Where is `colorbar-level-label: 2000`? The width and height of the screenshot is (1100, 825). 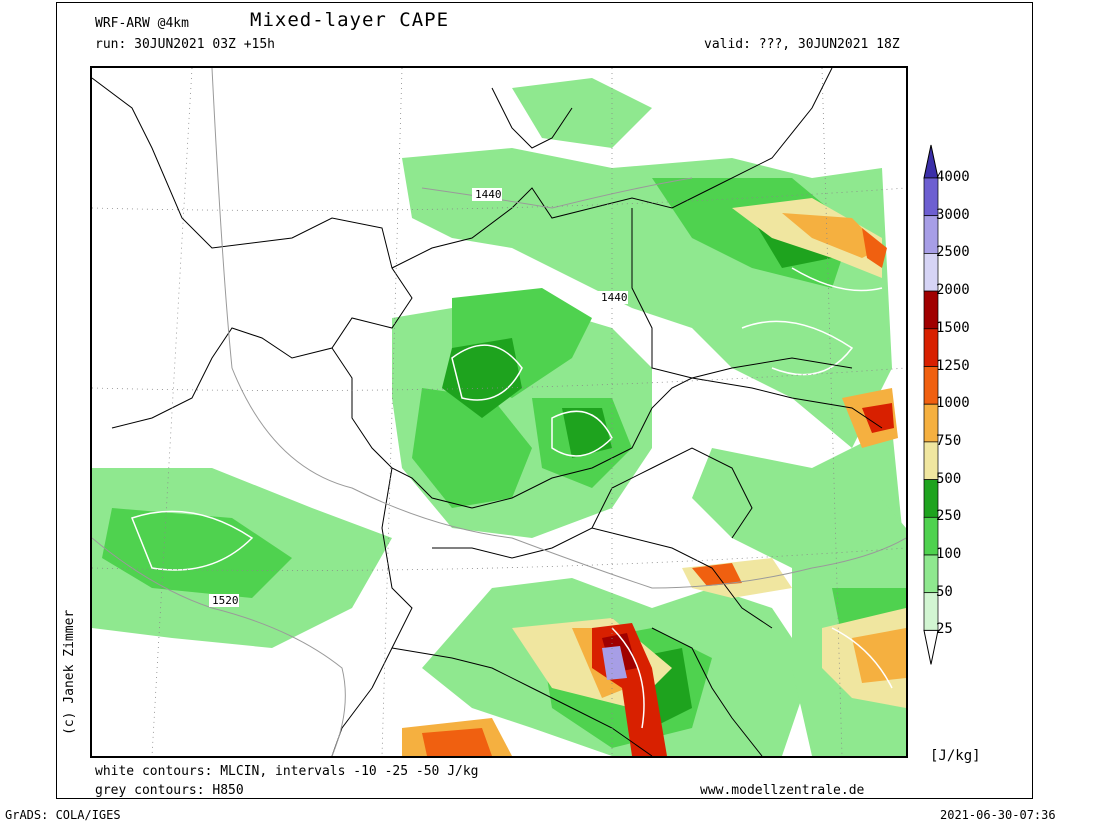 colorbar-level-label: 2000 is located at coordinates (953, 290).